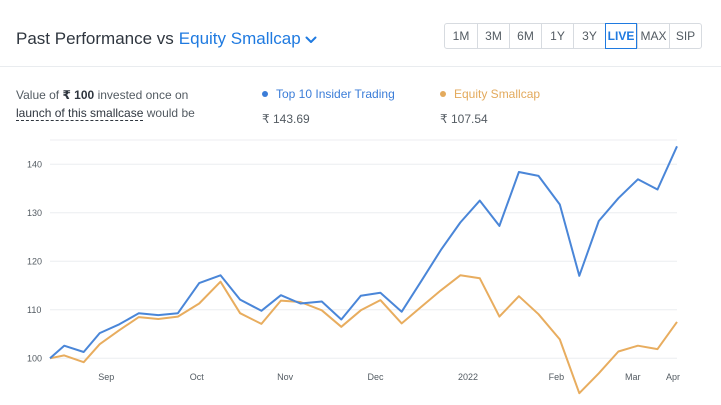 The height and width of the screenshot is (405, 721). Describe the element at coordinates (311, 39) in the screenshot. I see `chevron-down-icon` at that location.